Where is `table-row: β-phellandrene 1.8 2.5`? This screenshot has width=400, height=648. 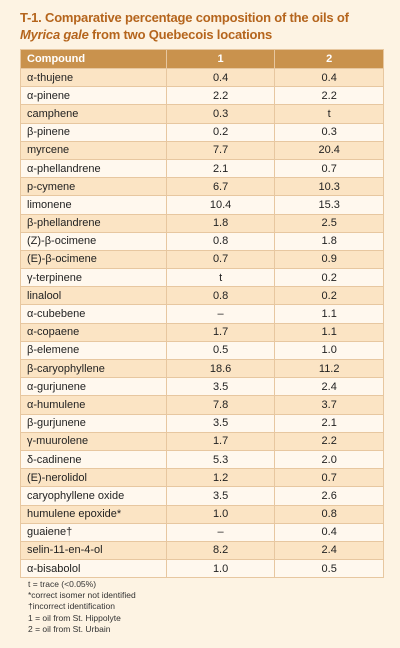
table-row: β-phellandrene 1.8 2.5 is located at coordinates (202, 223).